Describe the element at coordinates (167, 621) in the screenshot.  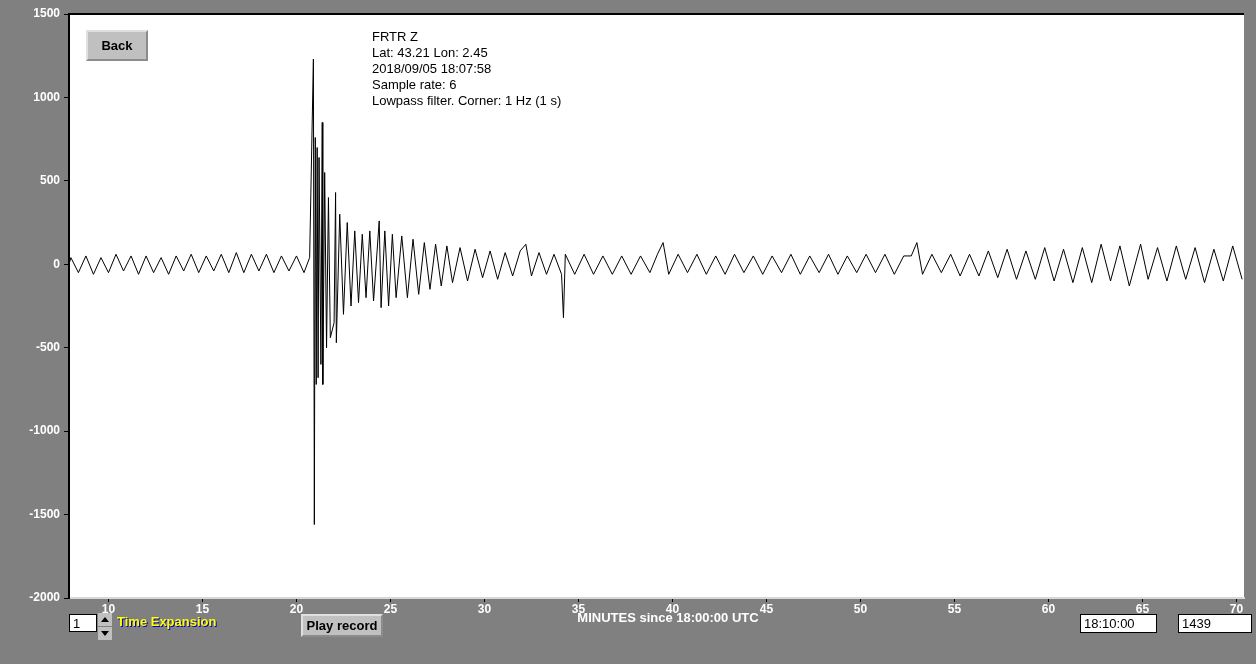
I see `text: Time Expansion` at that location.